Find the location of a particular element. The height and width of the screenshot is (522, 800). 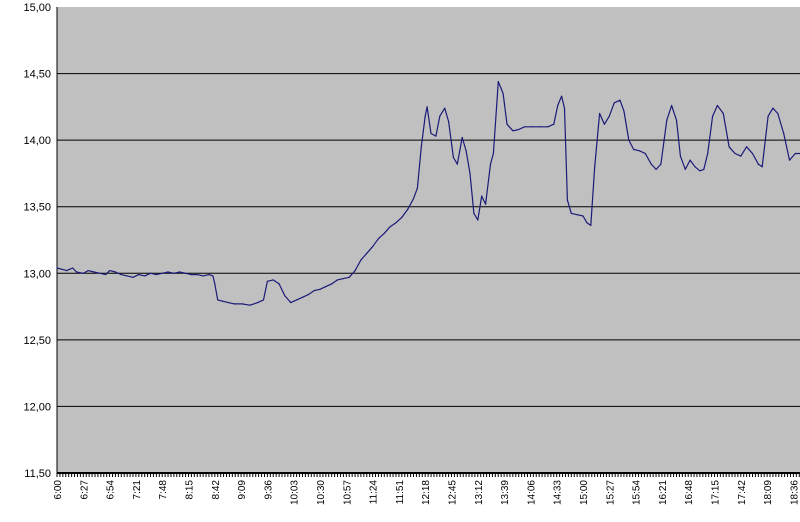

y-tick-label: 15,00 is located at coordinates (37, 8).